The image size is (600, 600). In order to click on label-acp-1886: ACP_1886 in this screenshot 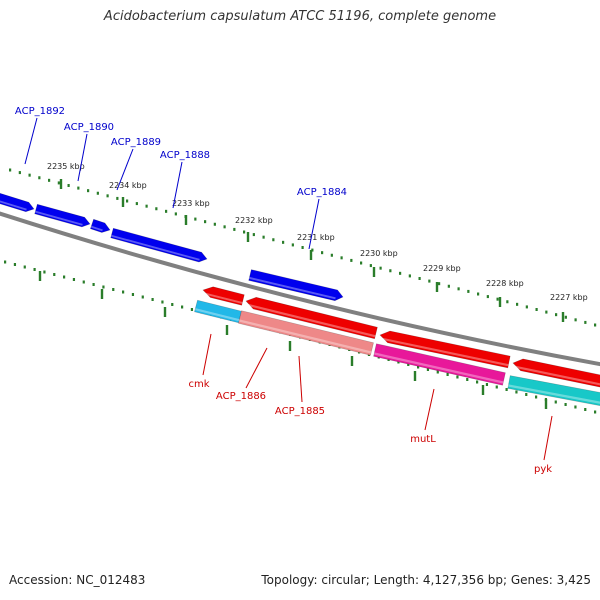, I will do `click(242, 374)`.